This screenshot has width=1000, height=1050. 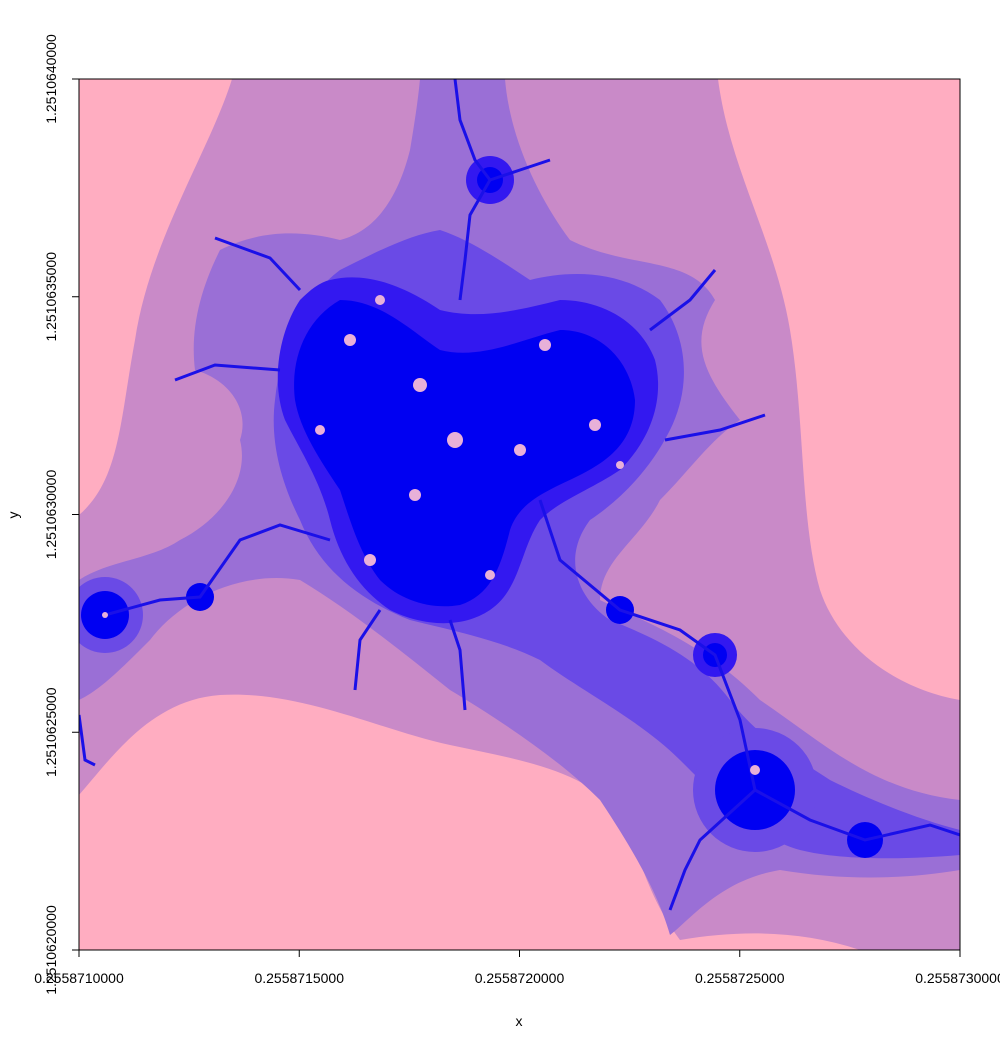 I want to click on filament-to-lower-right, so click(x=647, y=645).